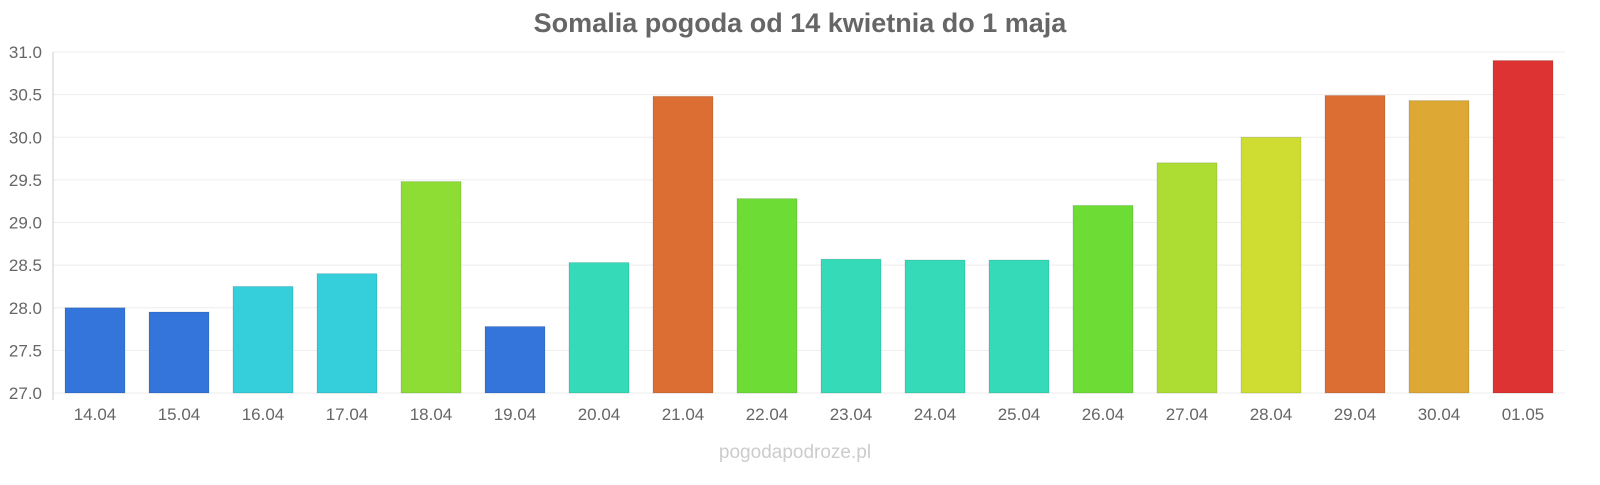 The height and width of the screenshot is (485, 1600). I want to click on bar-21.04, so click(683, 244).